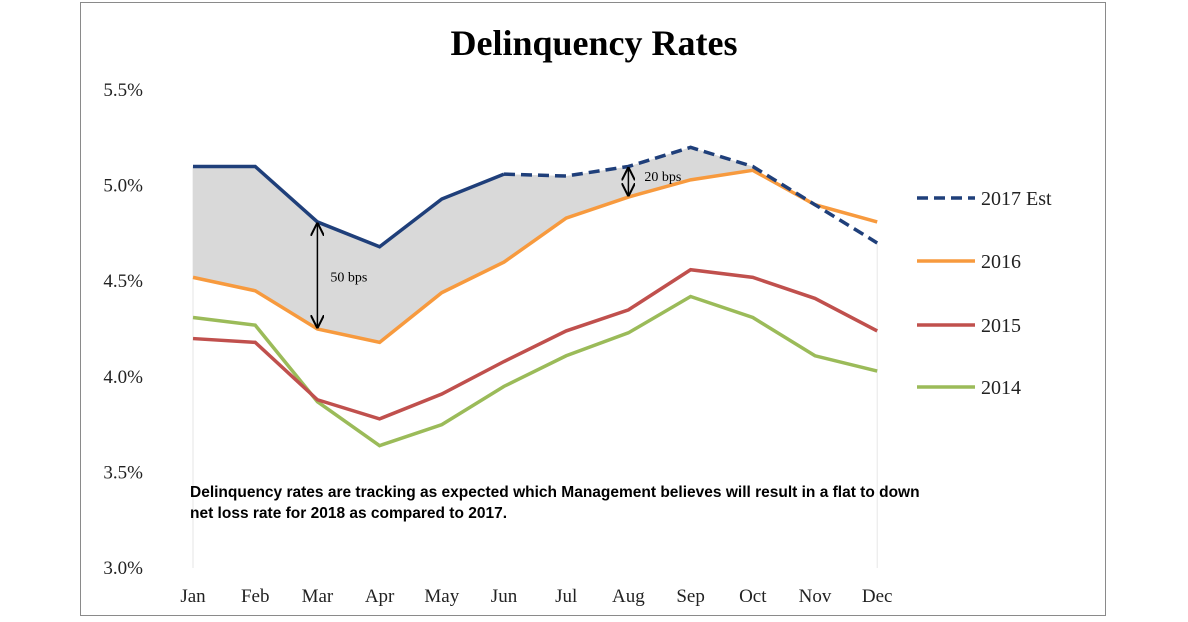 The image size is (1188, 622). Describe the element at coordinates (535, 371) in the screenshot. I see `series-2014-line` at that location.